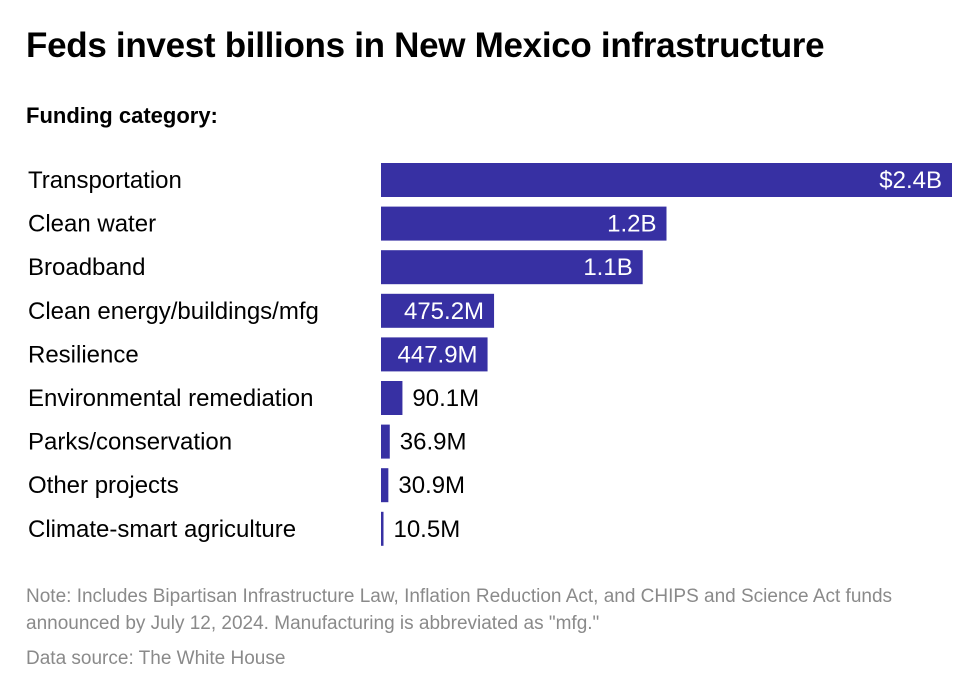 The height and width of the screenshot is (699, 980). What do you see at coordinates (162, 529) in the screenshot?
I see `category-label: Climate-smart agriculture` at bounding box center [162, 529].